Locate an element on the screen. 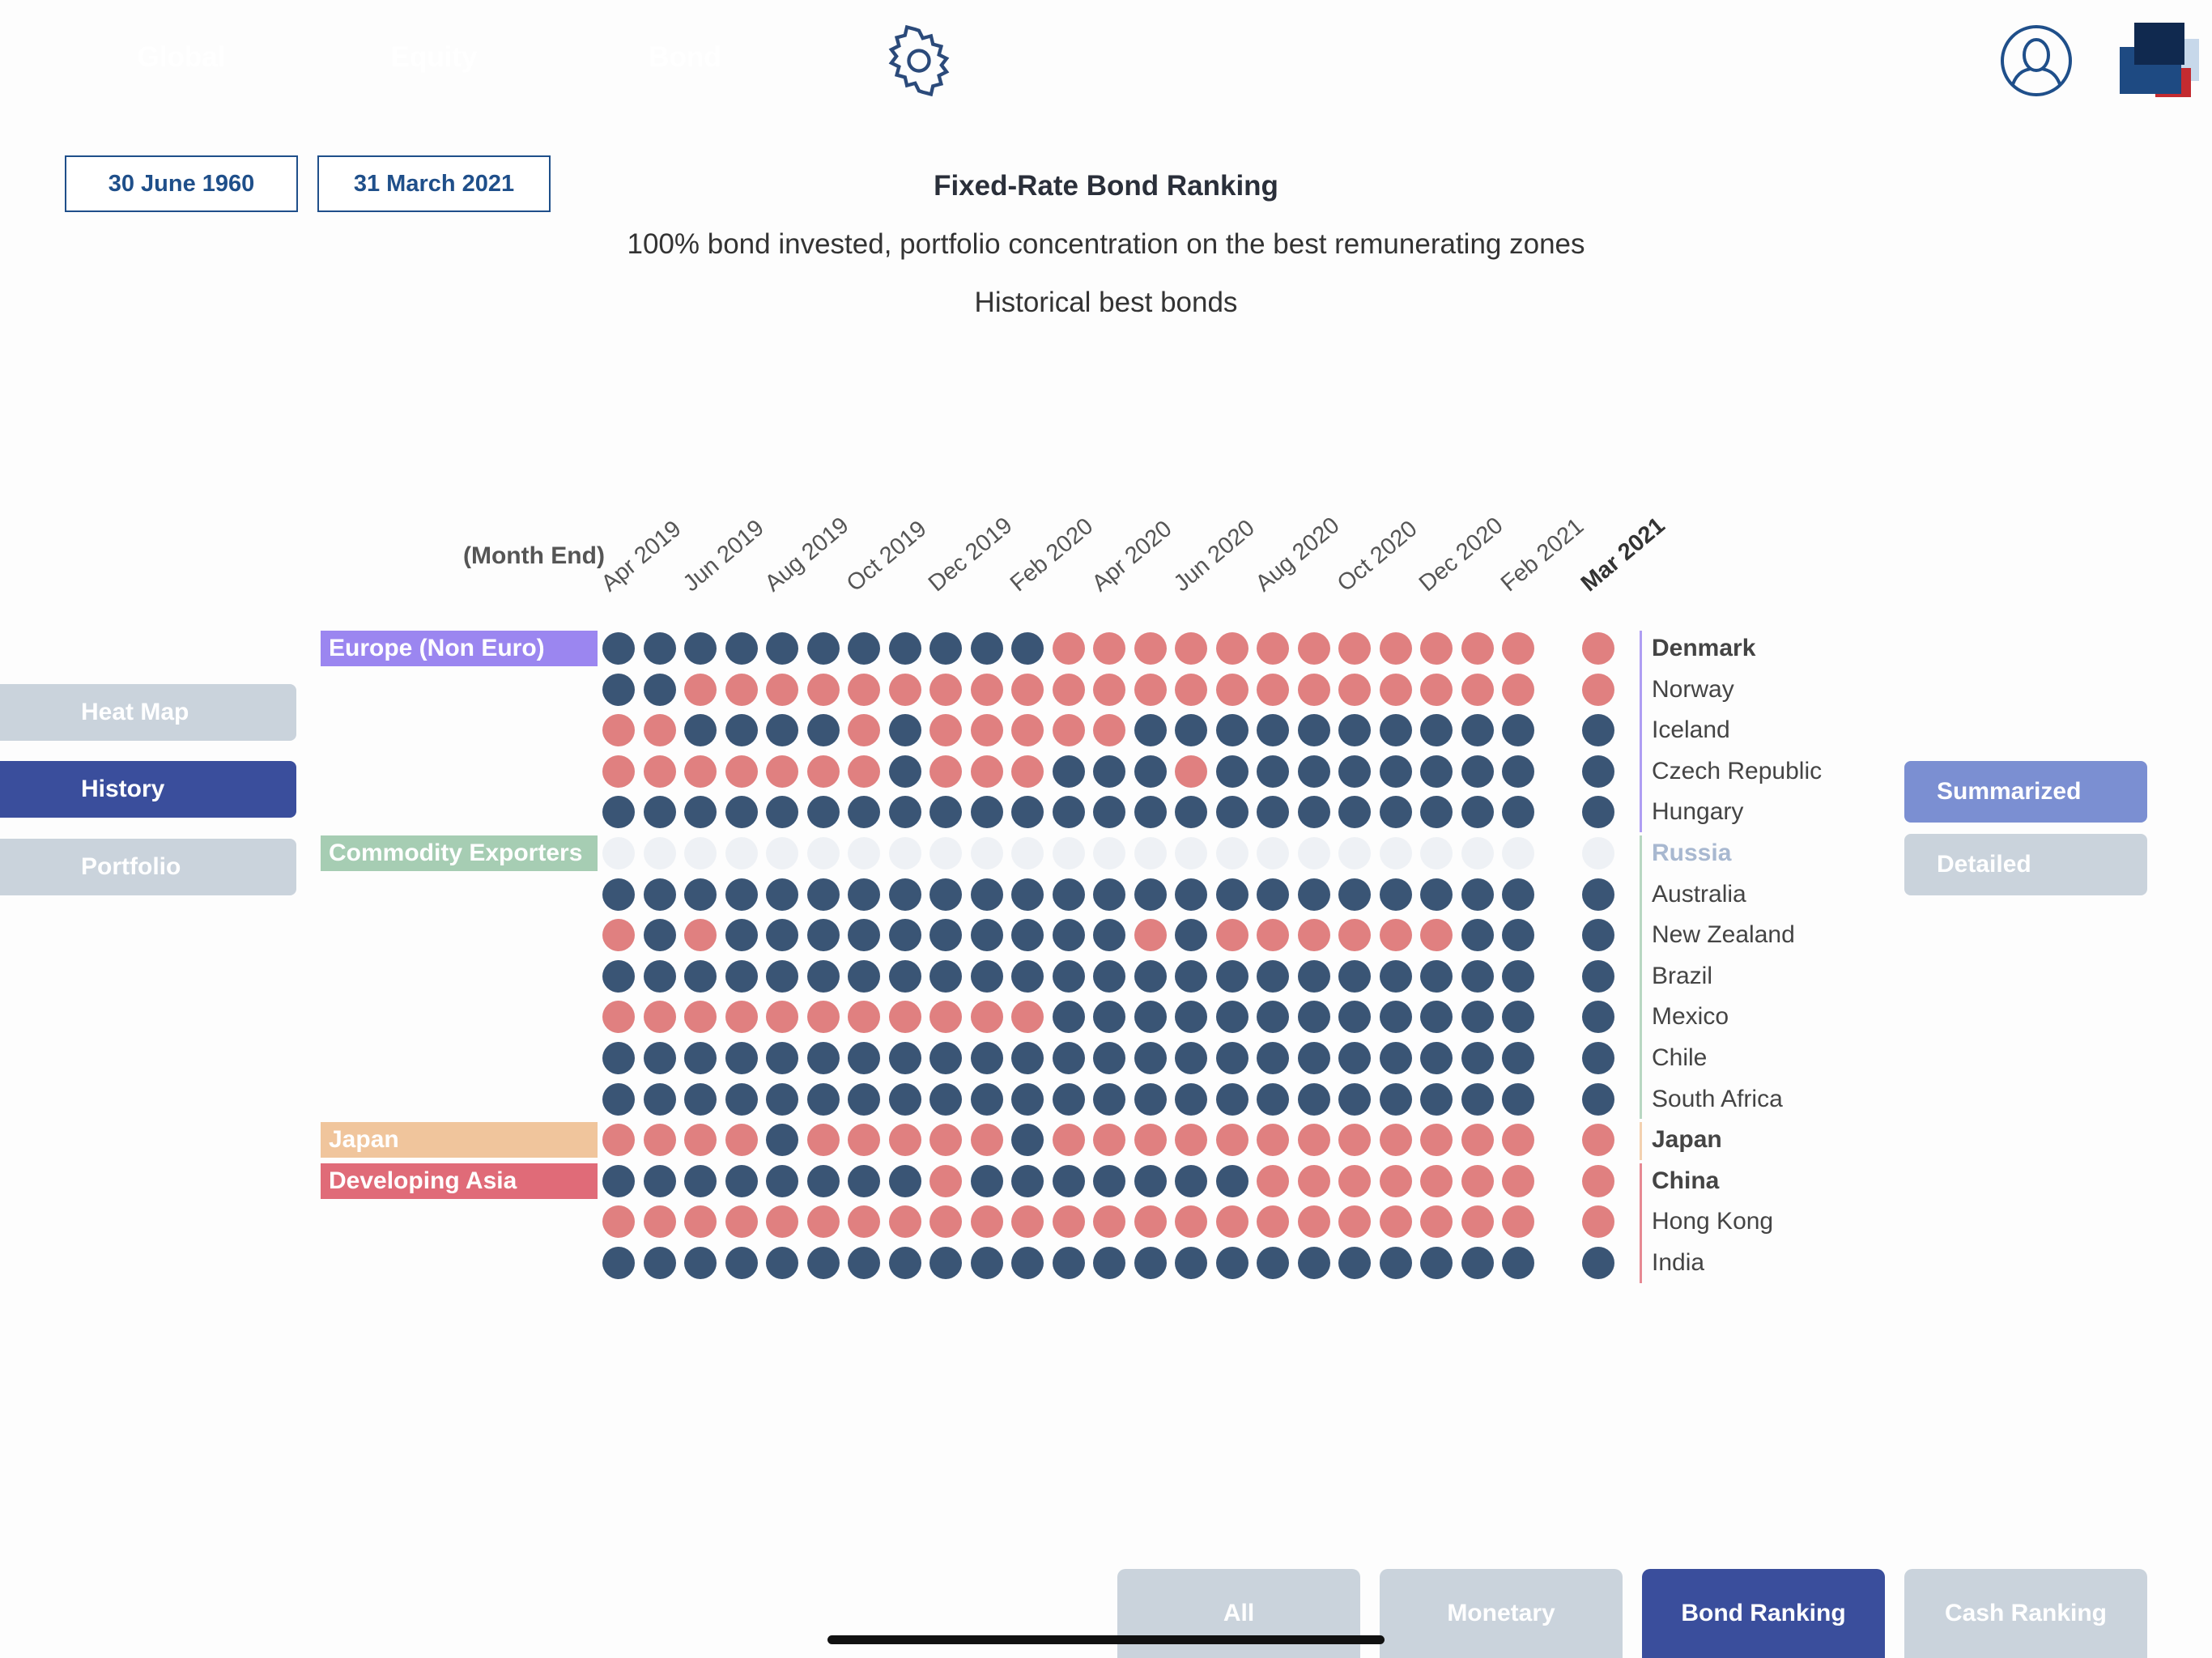 This screenshot has height=1658, width=2212. nav-heat-map: Heat Map is located at coordinates (148, 712).